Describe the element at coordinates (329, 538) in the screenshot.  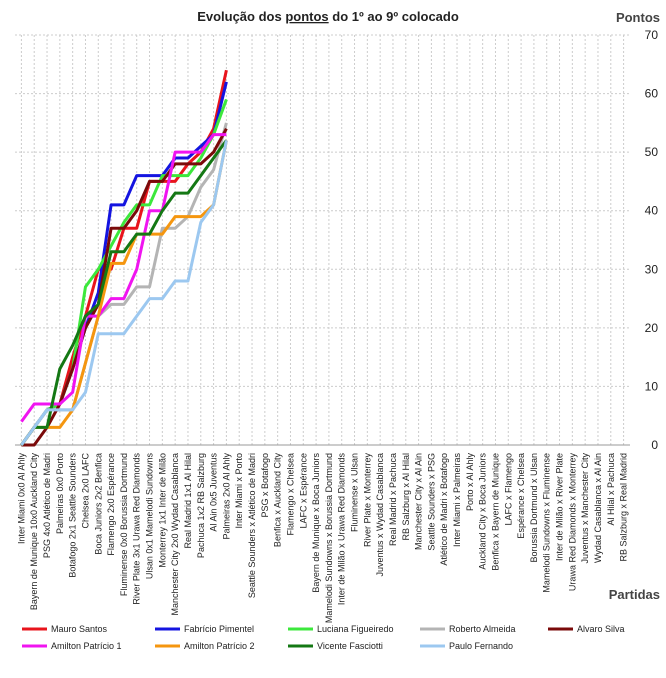
I see `x-tick-label: Mamelodi Sundowns x Borussia Dortmund` at that location.